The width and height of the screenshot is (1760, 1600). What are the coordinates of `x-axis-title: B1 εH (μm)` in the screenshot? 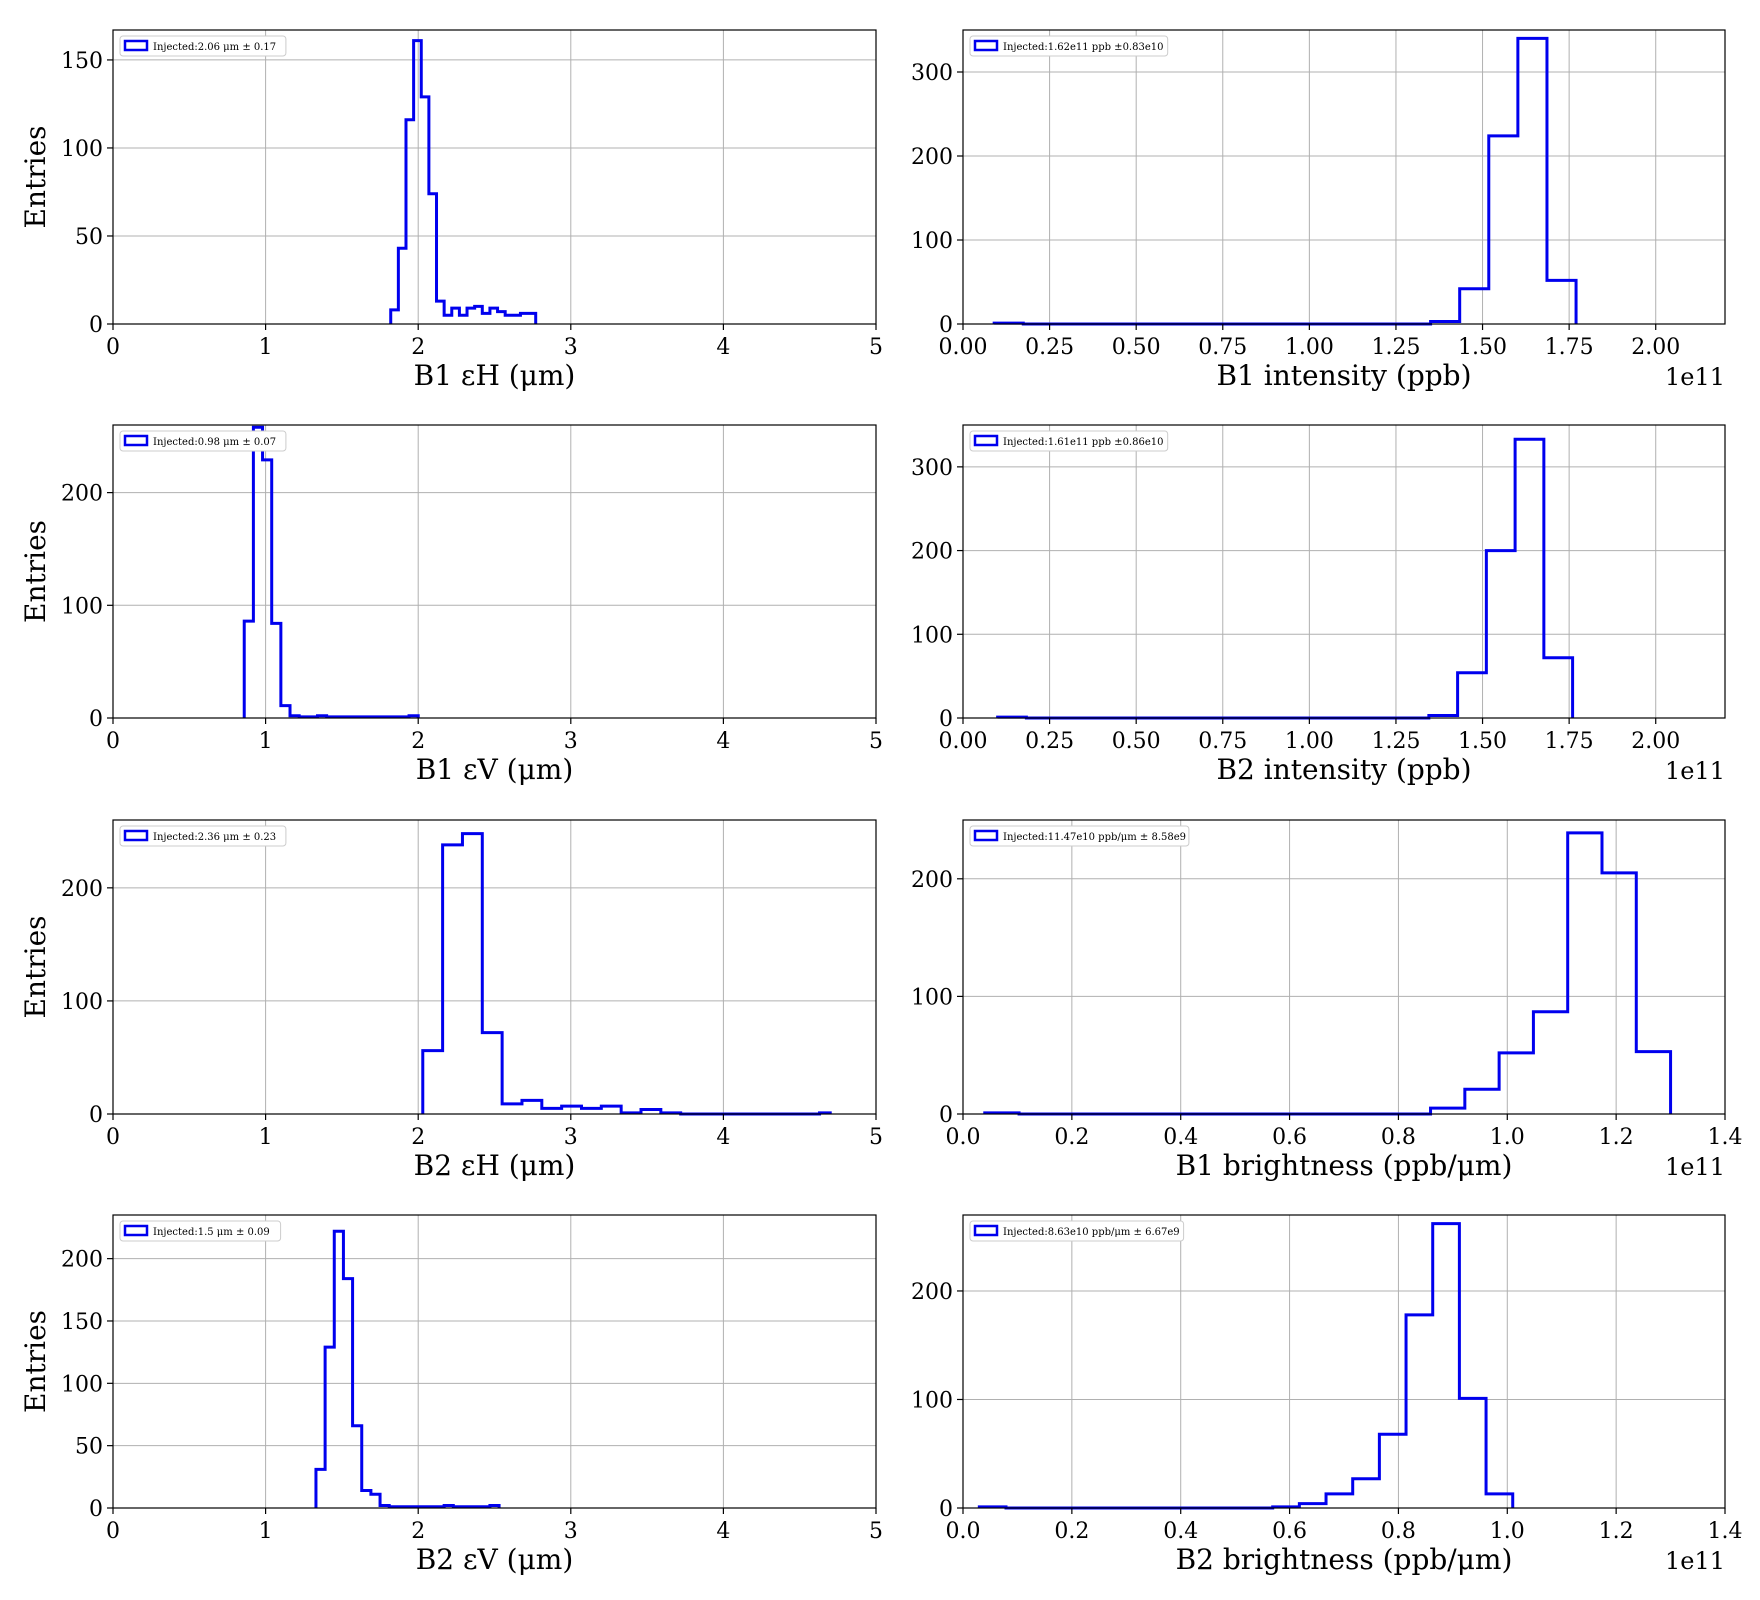 It's located at (495, 375).